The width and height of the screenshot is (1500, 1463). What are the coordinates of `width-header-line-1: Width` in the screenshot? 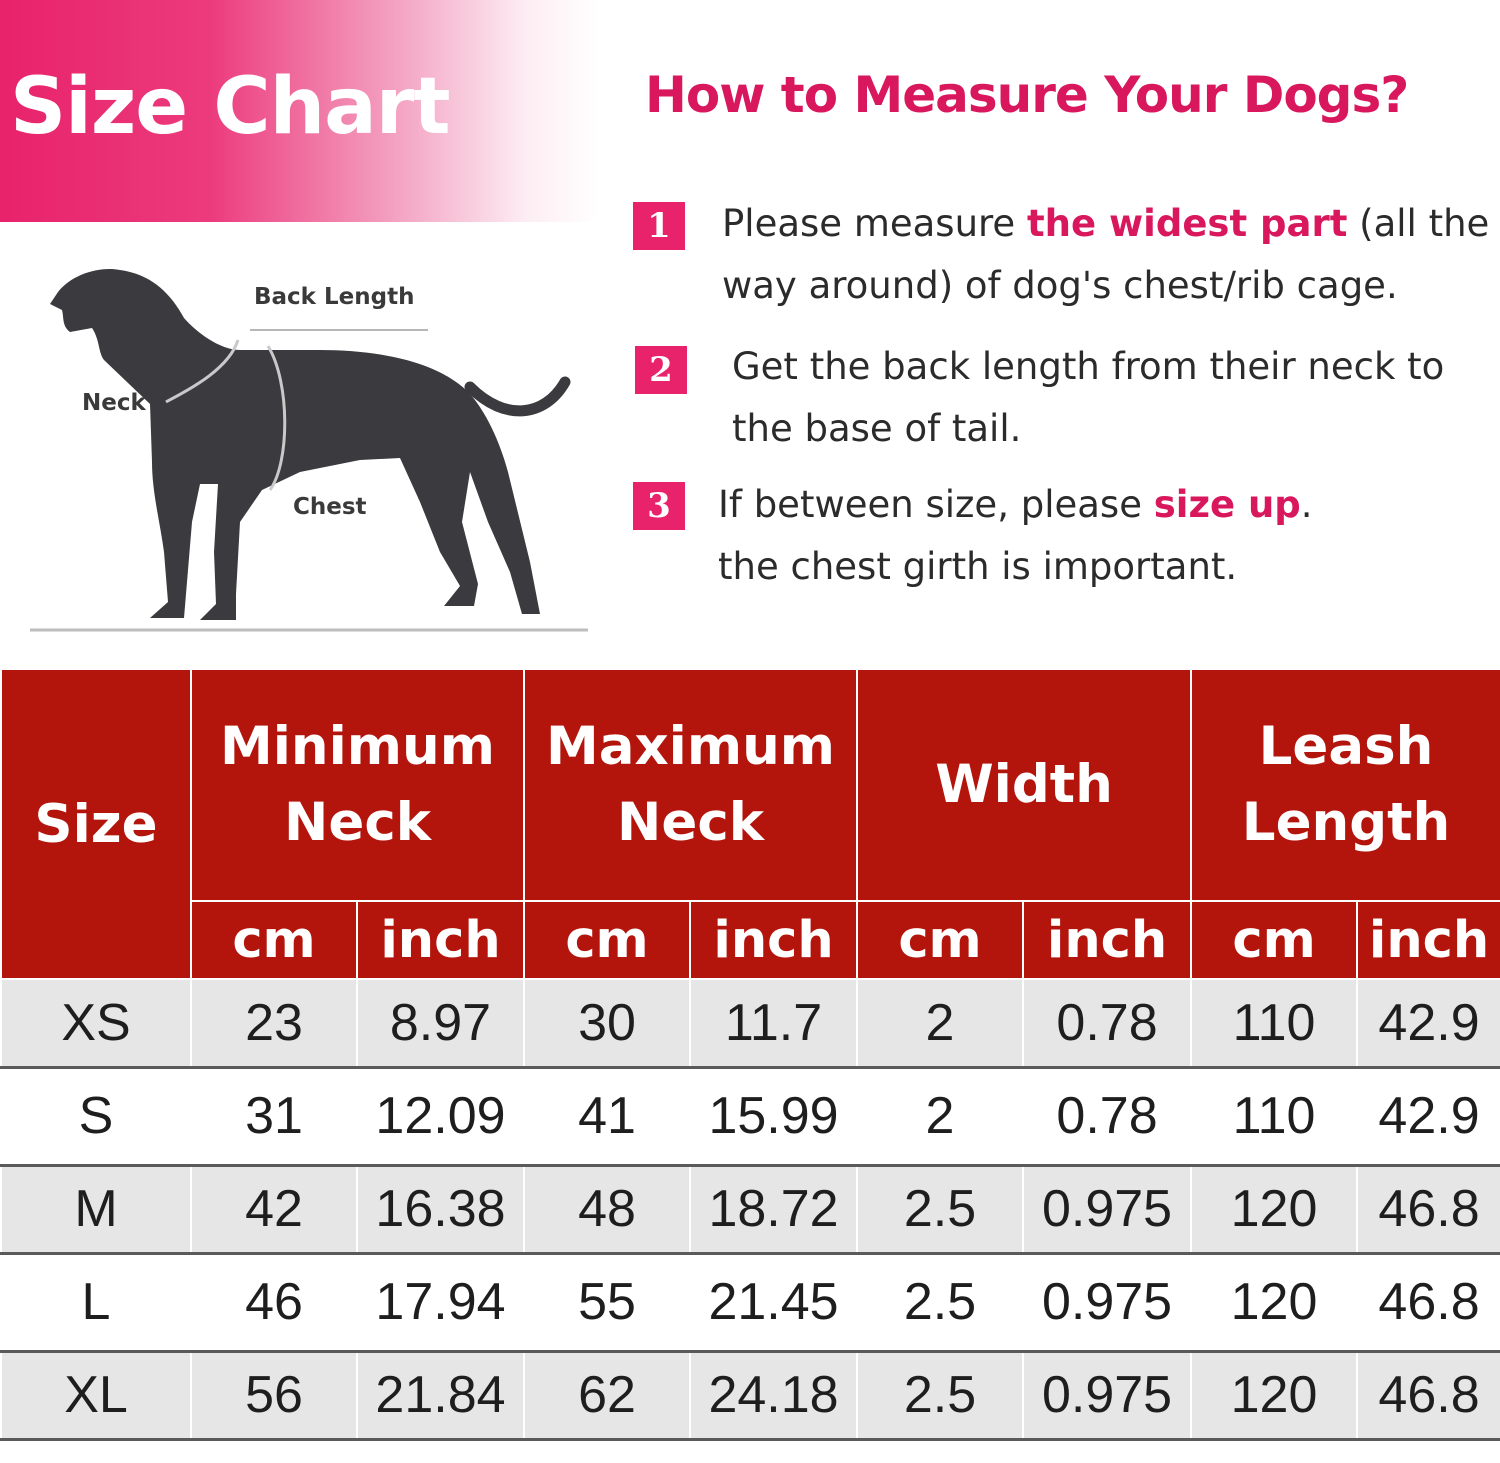 It's located at (1024, 784).